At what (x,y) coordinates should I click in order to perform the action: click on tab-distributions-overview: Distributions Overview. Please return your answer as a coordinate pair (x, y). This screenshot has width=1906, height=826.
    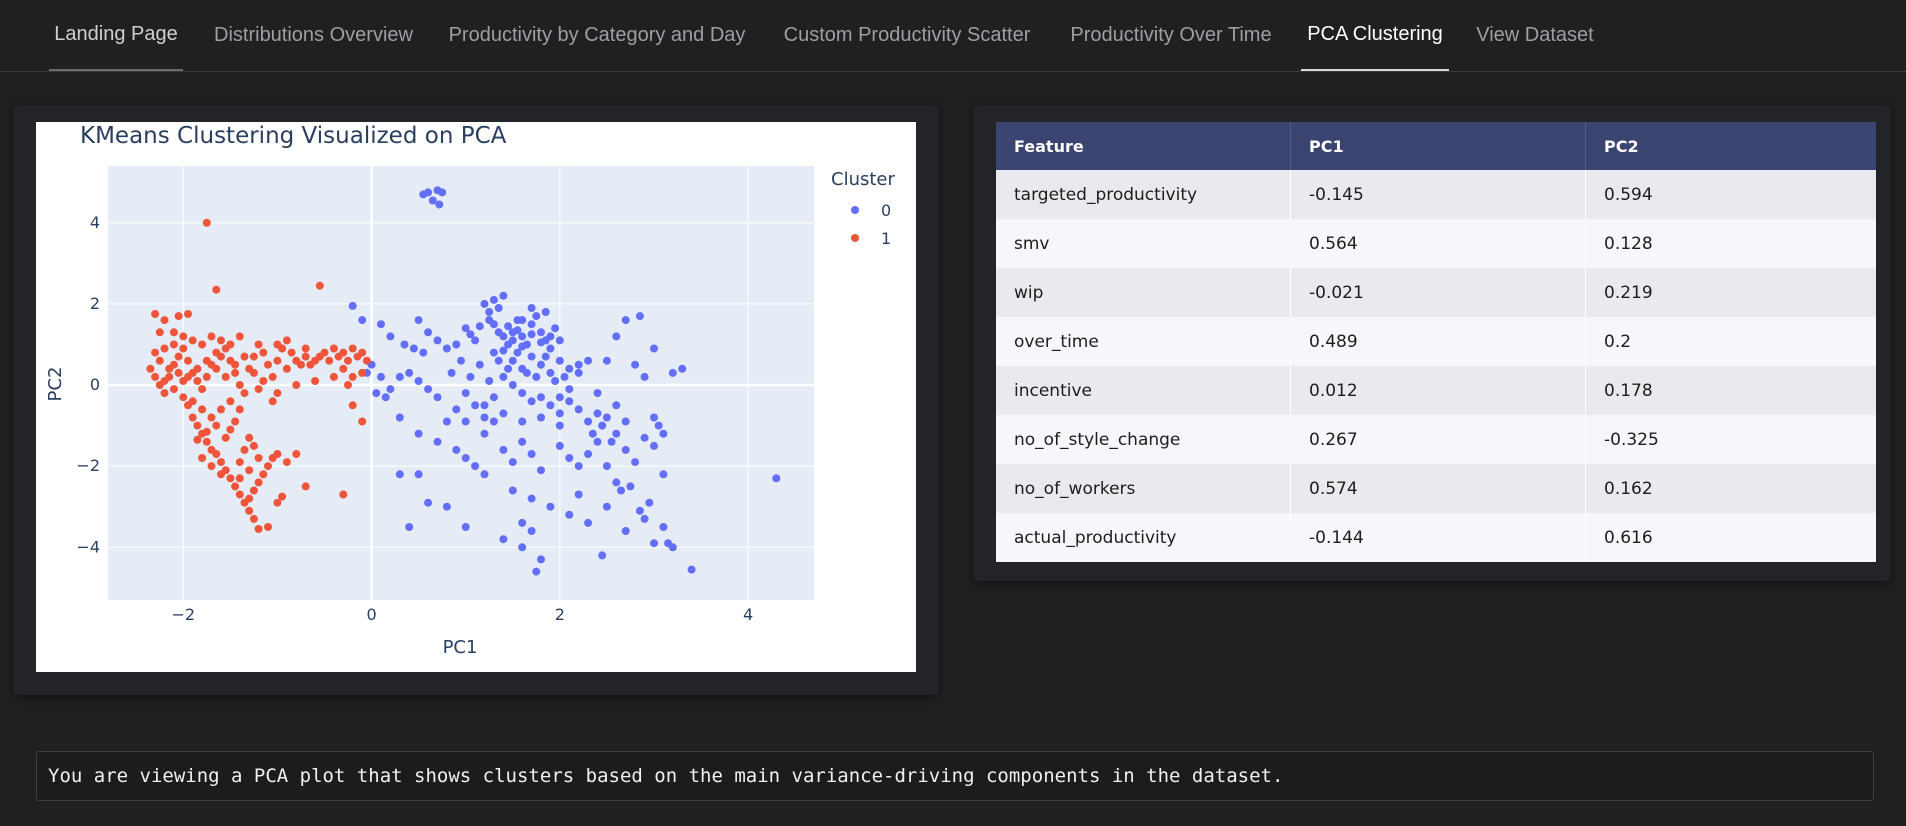
    Looking at the image, I should click on (313, 34).